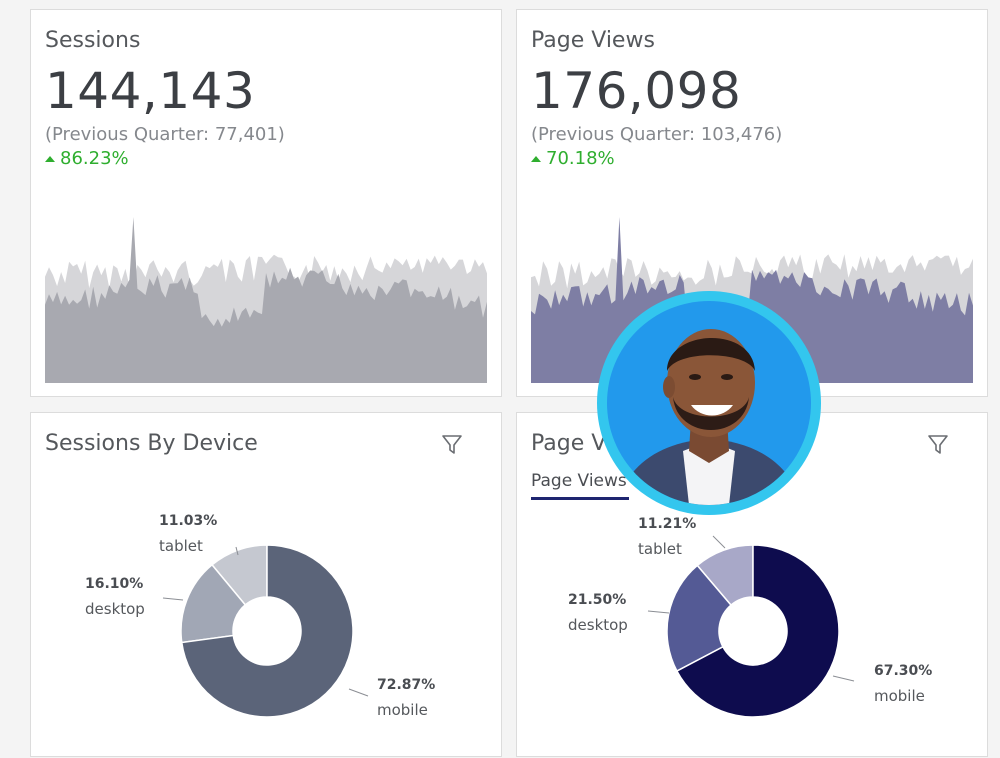 The width and height of the screenshot is (1000, 758). What do you see at coordinates (151, 443) in the screenshot?
I see `sessions-by-device-title: Sessions By Device` at bounding box center [151, 443].